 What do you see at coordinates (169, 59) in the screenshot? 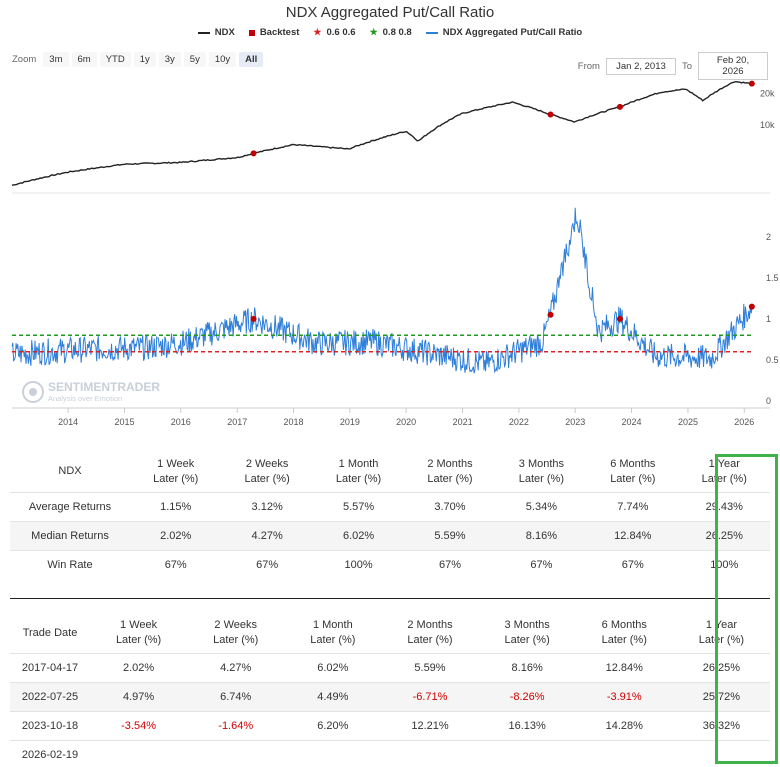
I see `zoom-button-3y: 3y` at bounding box center [169, 59].